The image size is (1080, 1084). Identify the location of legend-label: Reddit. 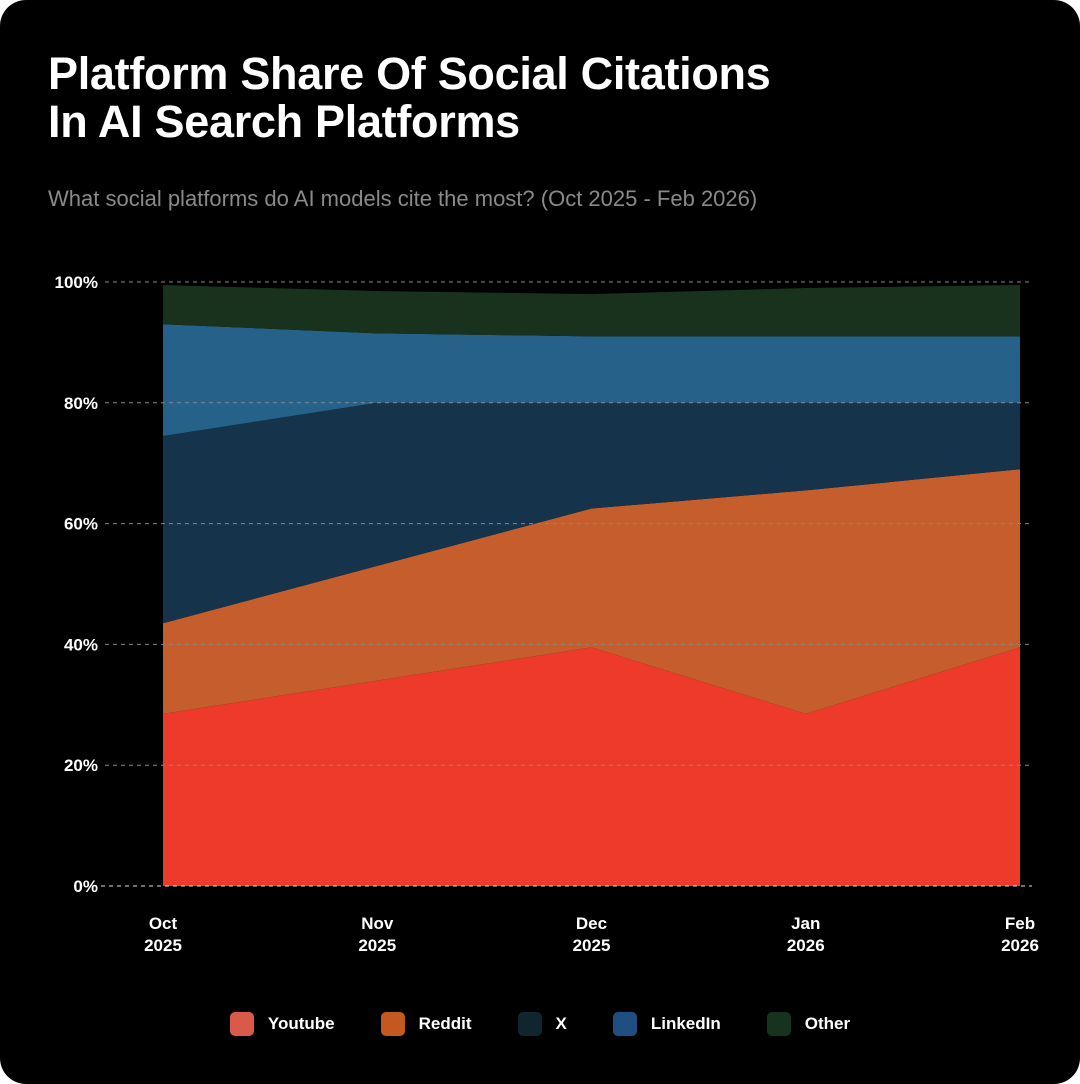
(445, 1023).